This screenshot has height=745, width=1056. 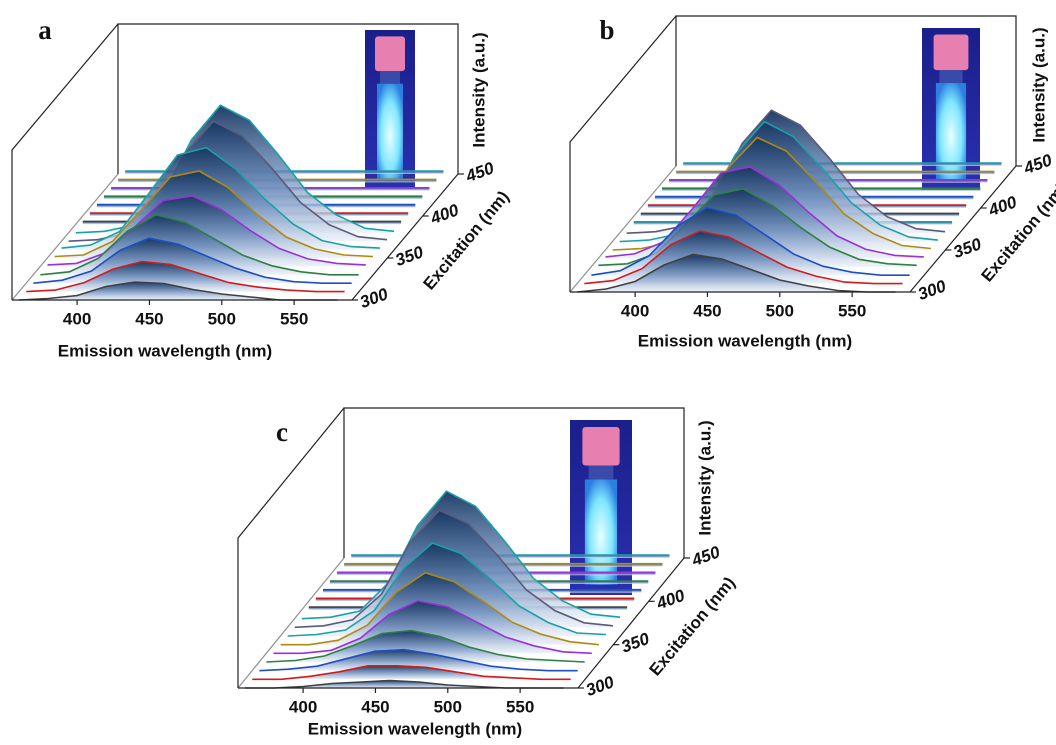 What do you see at coordinates (600, 686) in the screenshot?
I see `z-tick-label: 300` at bounding box center [600, 686].